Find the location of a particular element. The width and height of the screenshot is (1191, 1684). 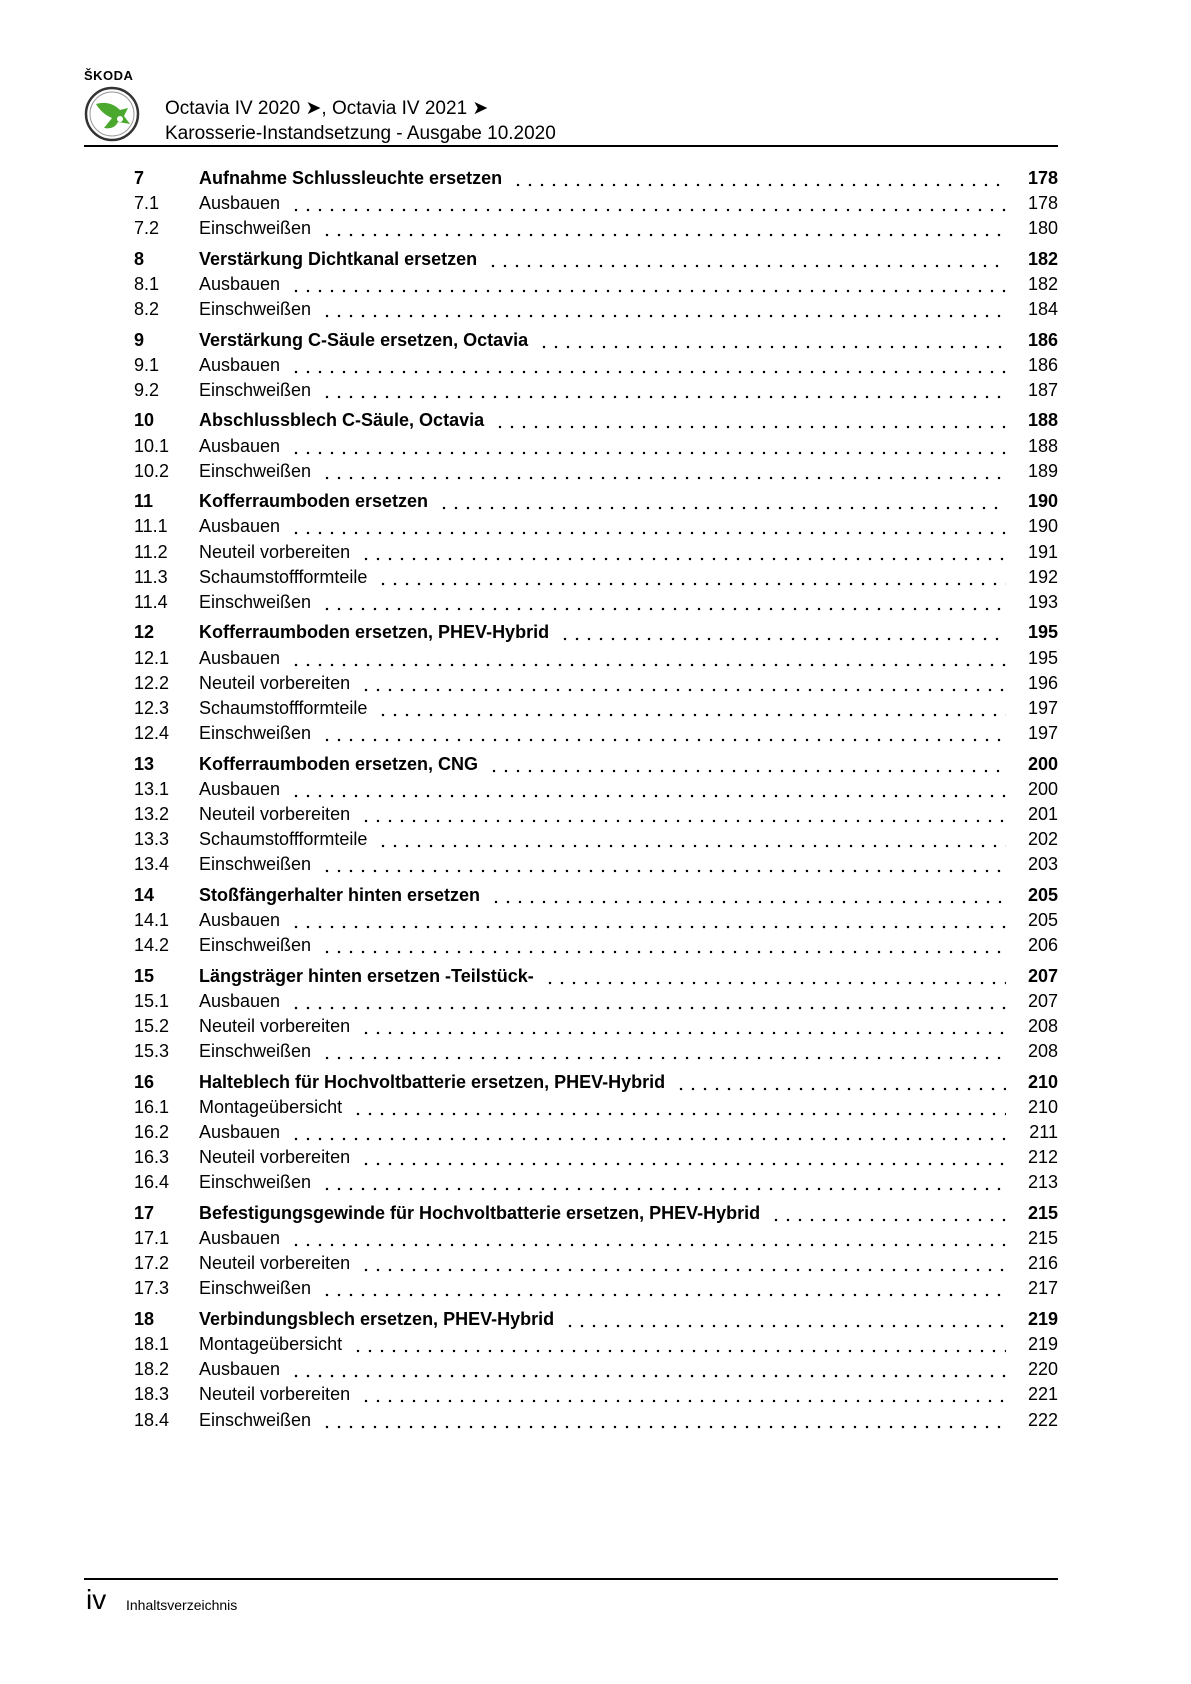

entry-number: 10.2 is located at coordinates (152, 470).